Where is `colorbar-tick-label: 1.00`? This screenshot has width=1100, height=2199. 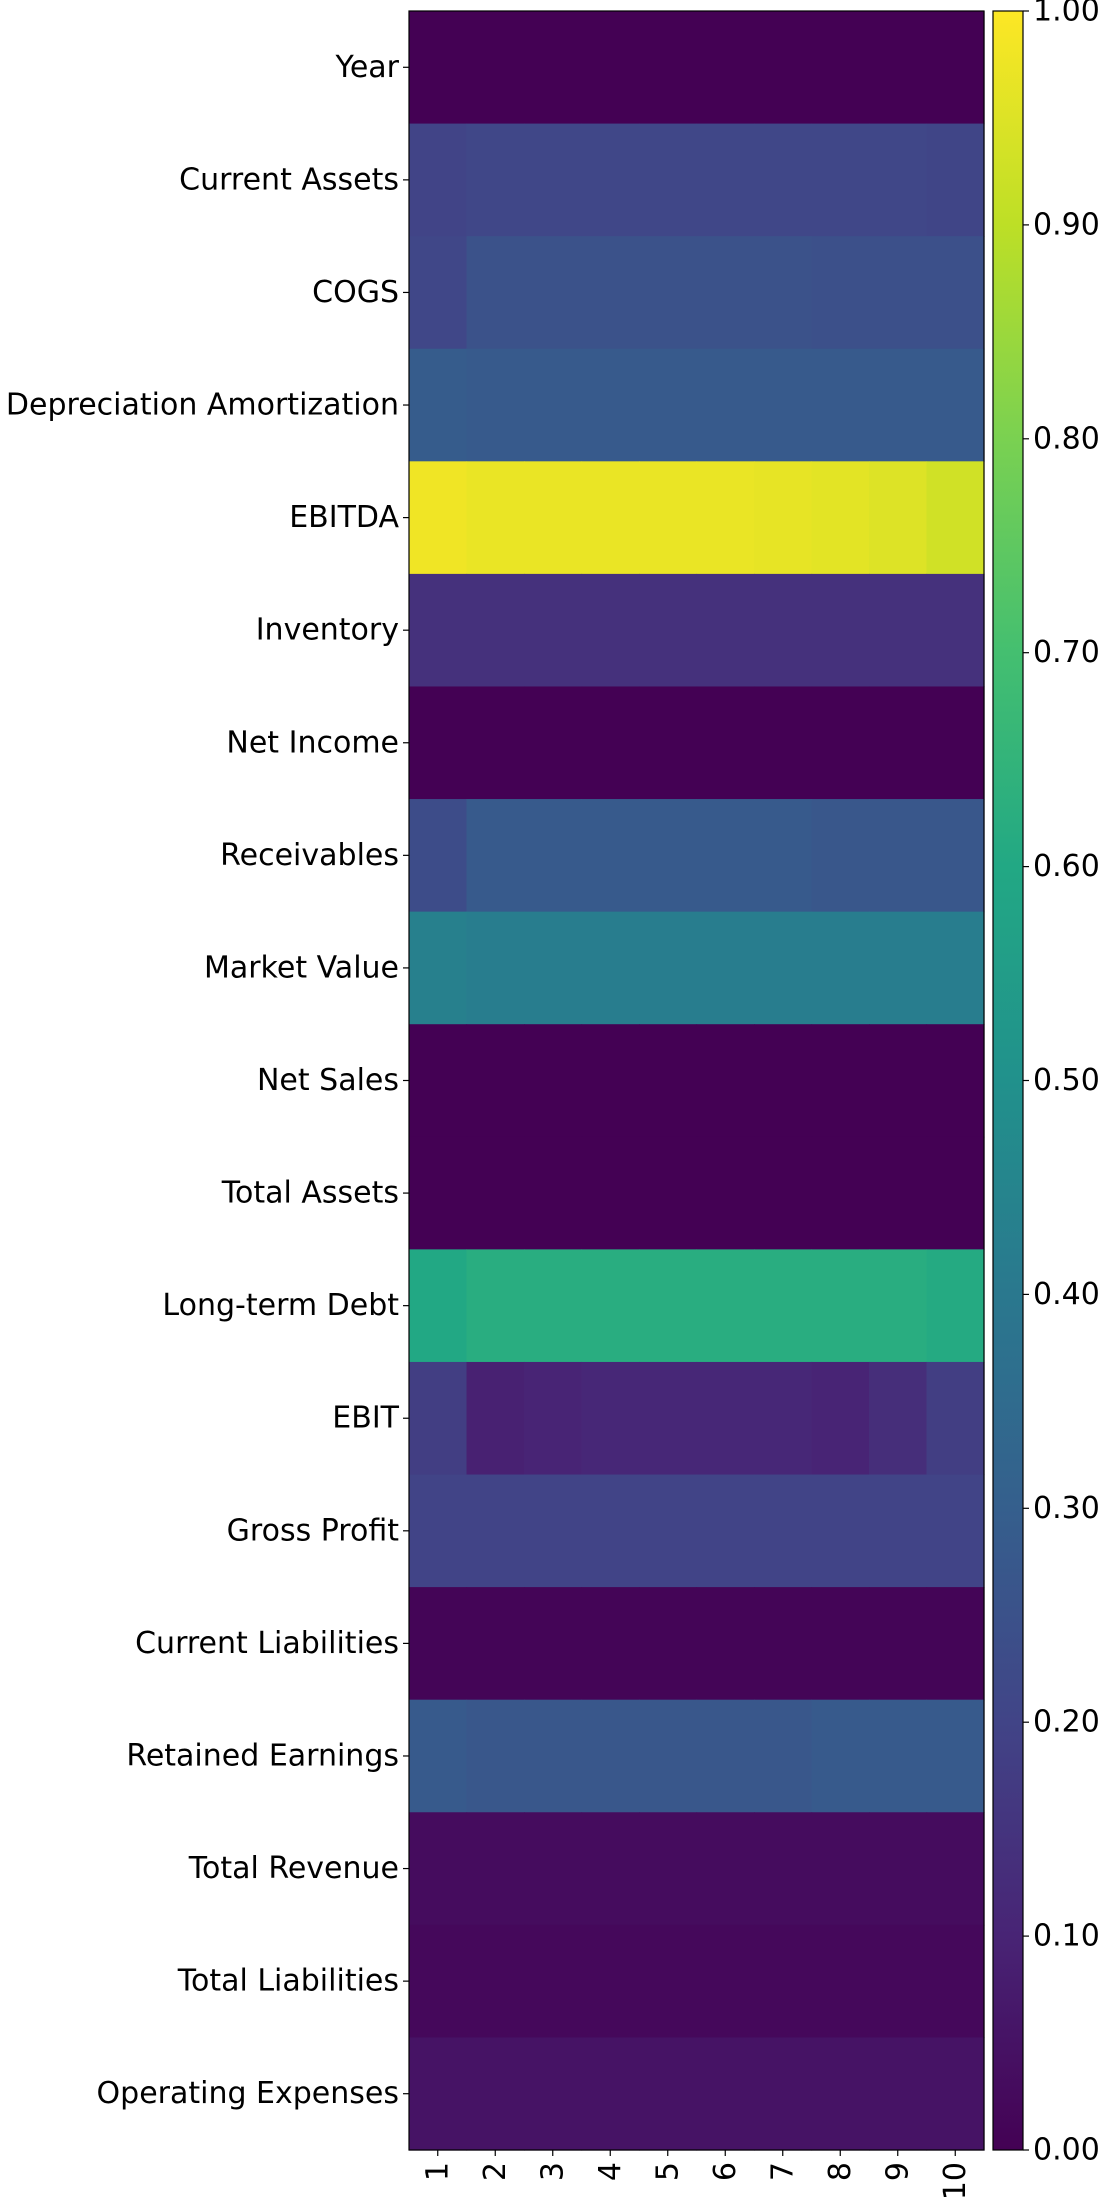
colorbar-tick-label: 1.00 is located at coordinates (1066, 14).